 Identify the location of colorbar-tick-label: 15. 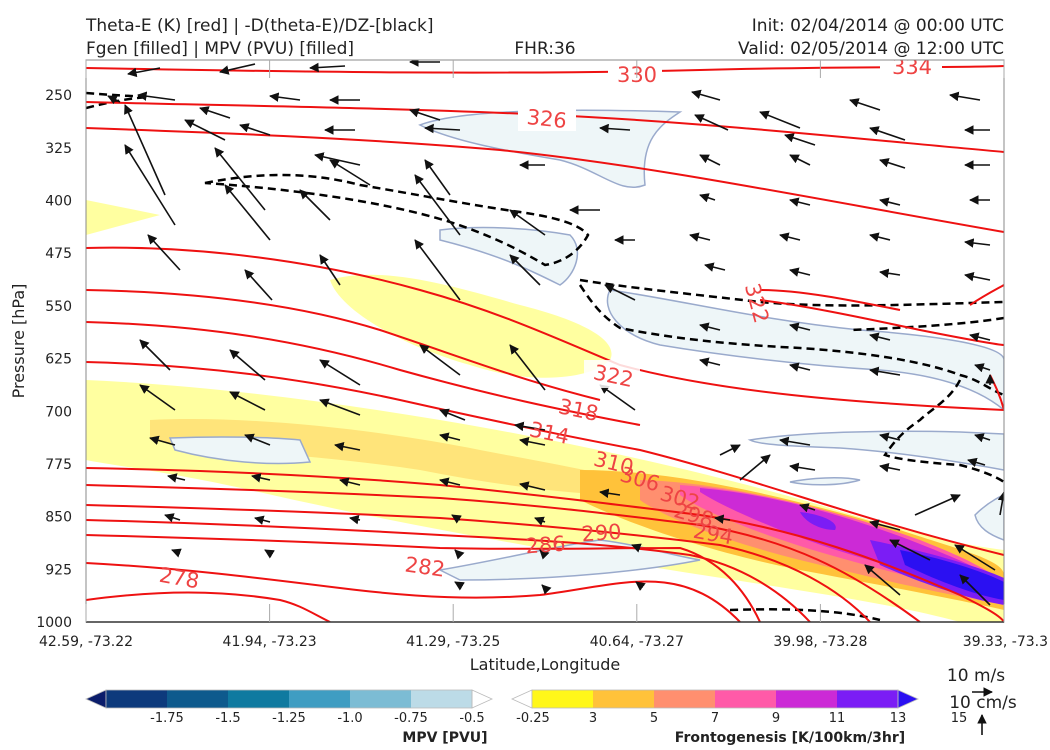
(959, 718).